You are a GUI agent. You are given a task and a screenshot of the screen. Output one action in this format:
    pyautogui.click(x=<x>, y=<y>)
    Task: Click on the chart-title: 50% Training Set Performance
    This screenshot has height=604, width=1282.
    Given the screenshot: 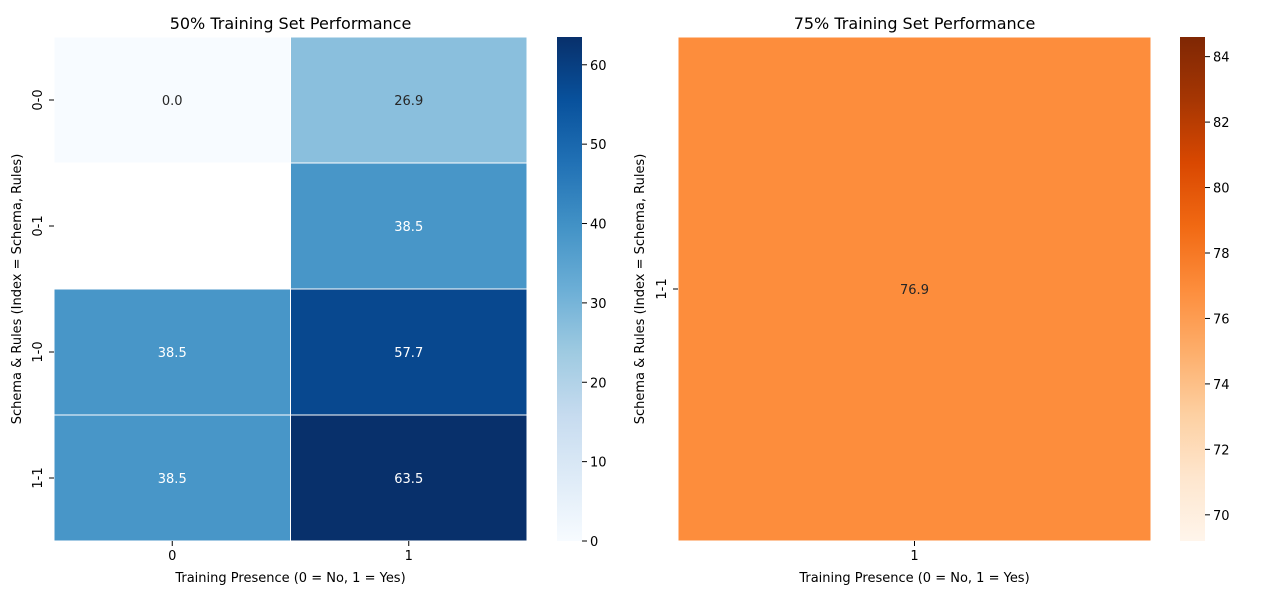 What is the action you would take?
    pyautogui.click(x=291, y=23)
    